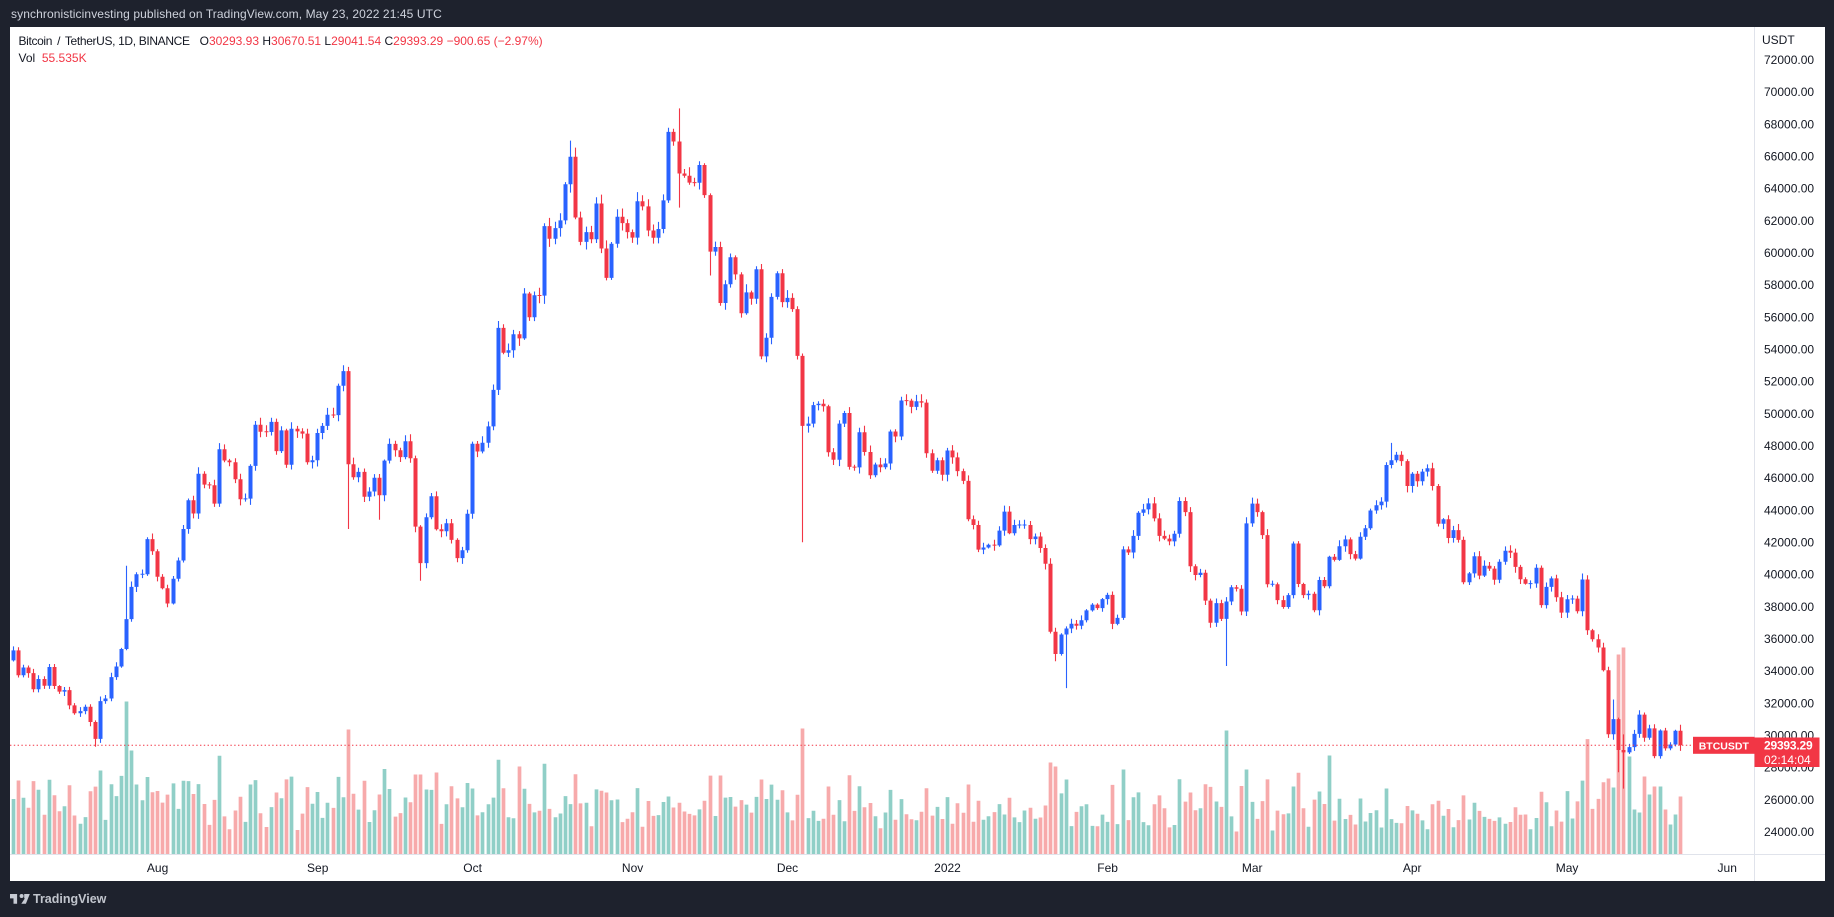 The height and width of the screenshot is (917, 1834). I want to click on svg-text: 44000.00, so click(1789, 510).